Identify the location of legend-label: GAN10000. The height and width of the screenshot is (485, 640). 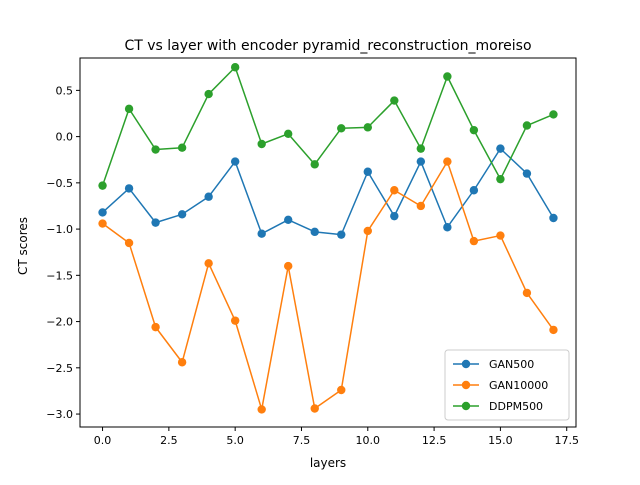
(518, 385).